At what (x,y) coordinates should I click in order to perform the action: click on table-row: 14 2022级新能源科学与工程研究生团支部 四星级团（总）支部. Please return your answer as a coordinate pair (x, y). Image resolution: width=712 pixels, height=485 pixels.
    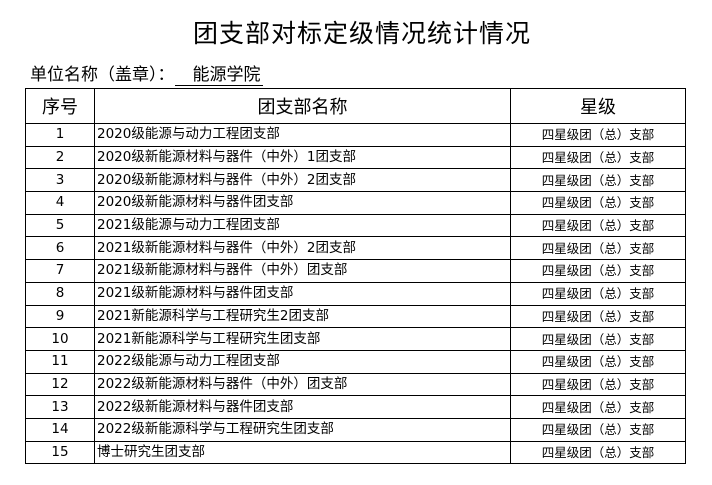
    Looking at the image, I should click on (355, 429).